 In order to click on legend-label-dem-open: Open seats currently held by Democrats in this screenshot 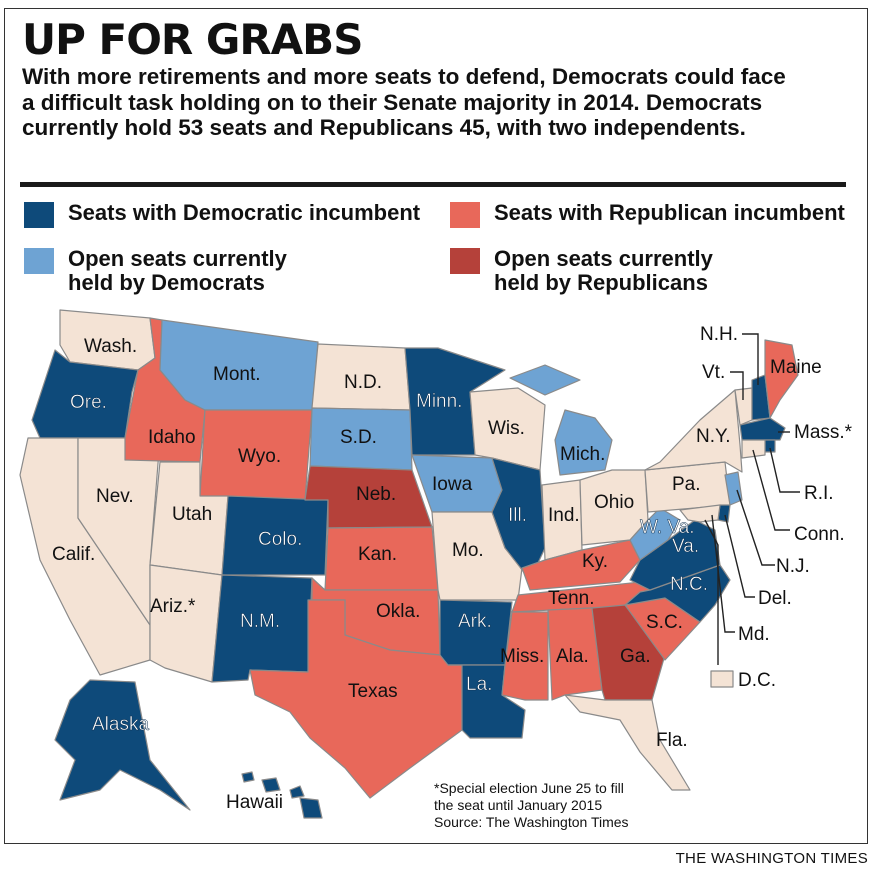, I will do `click(177, 270)`.